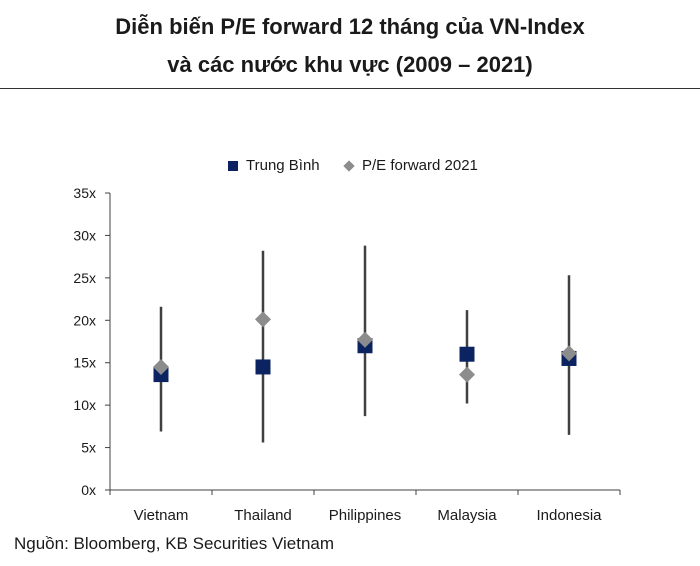 Image resolution: width=700 pixels, height=566 pixels. I want to click on y-tick-label: 35x, so click(84, 193).